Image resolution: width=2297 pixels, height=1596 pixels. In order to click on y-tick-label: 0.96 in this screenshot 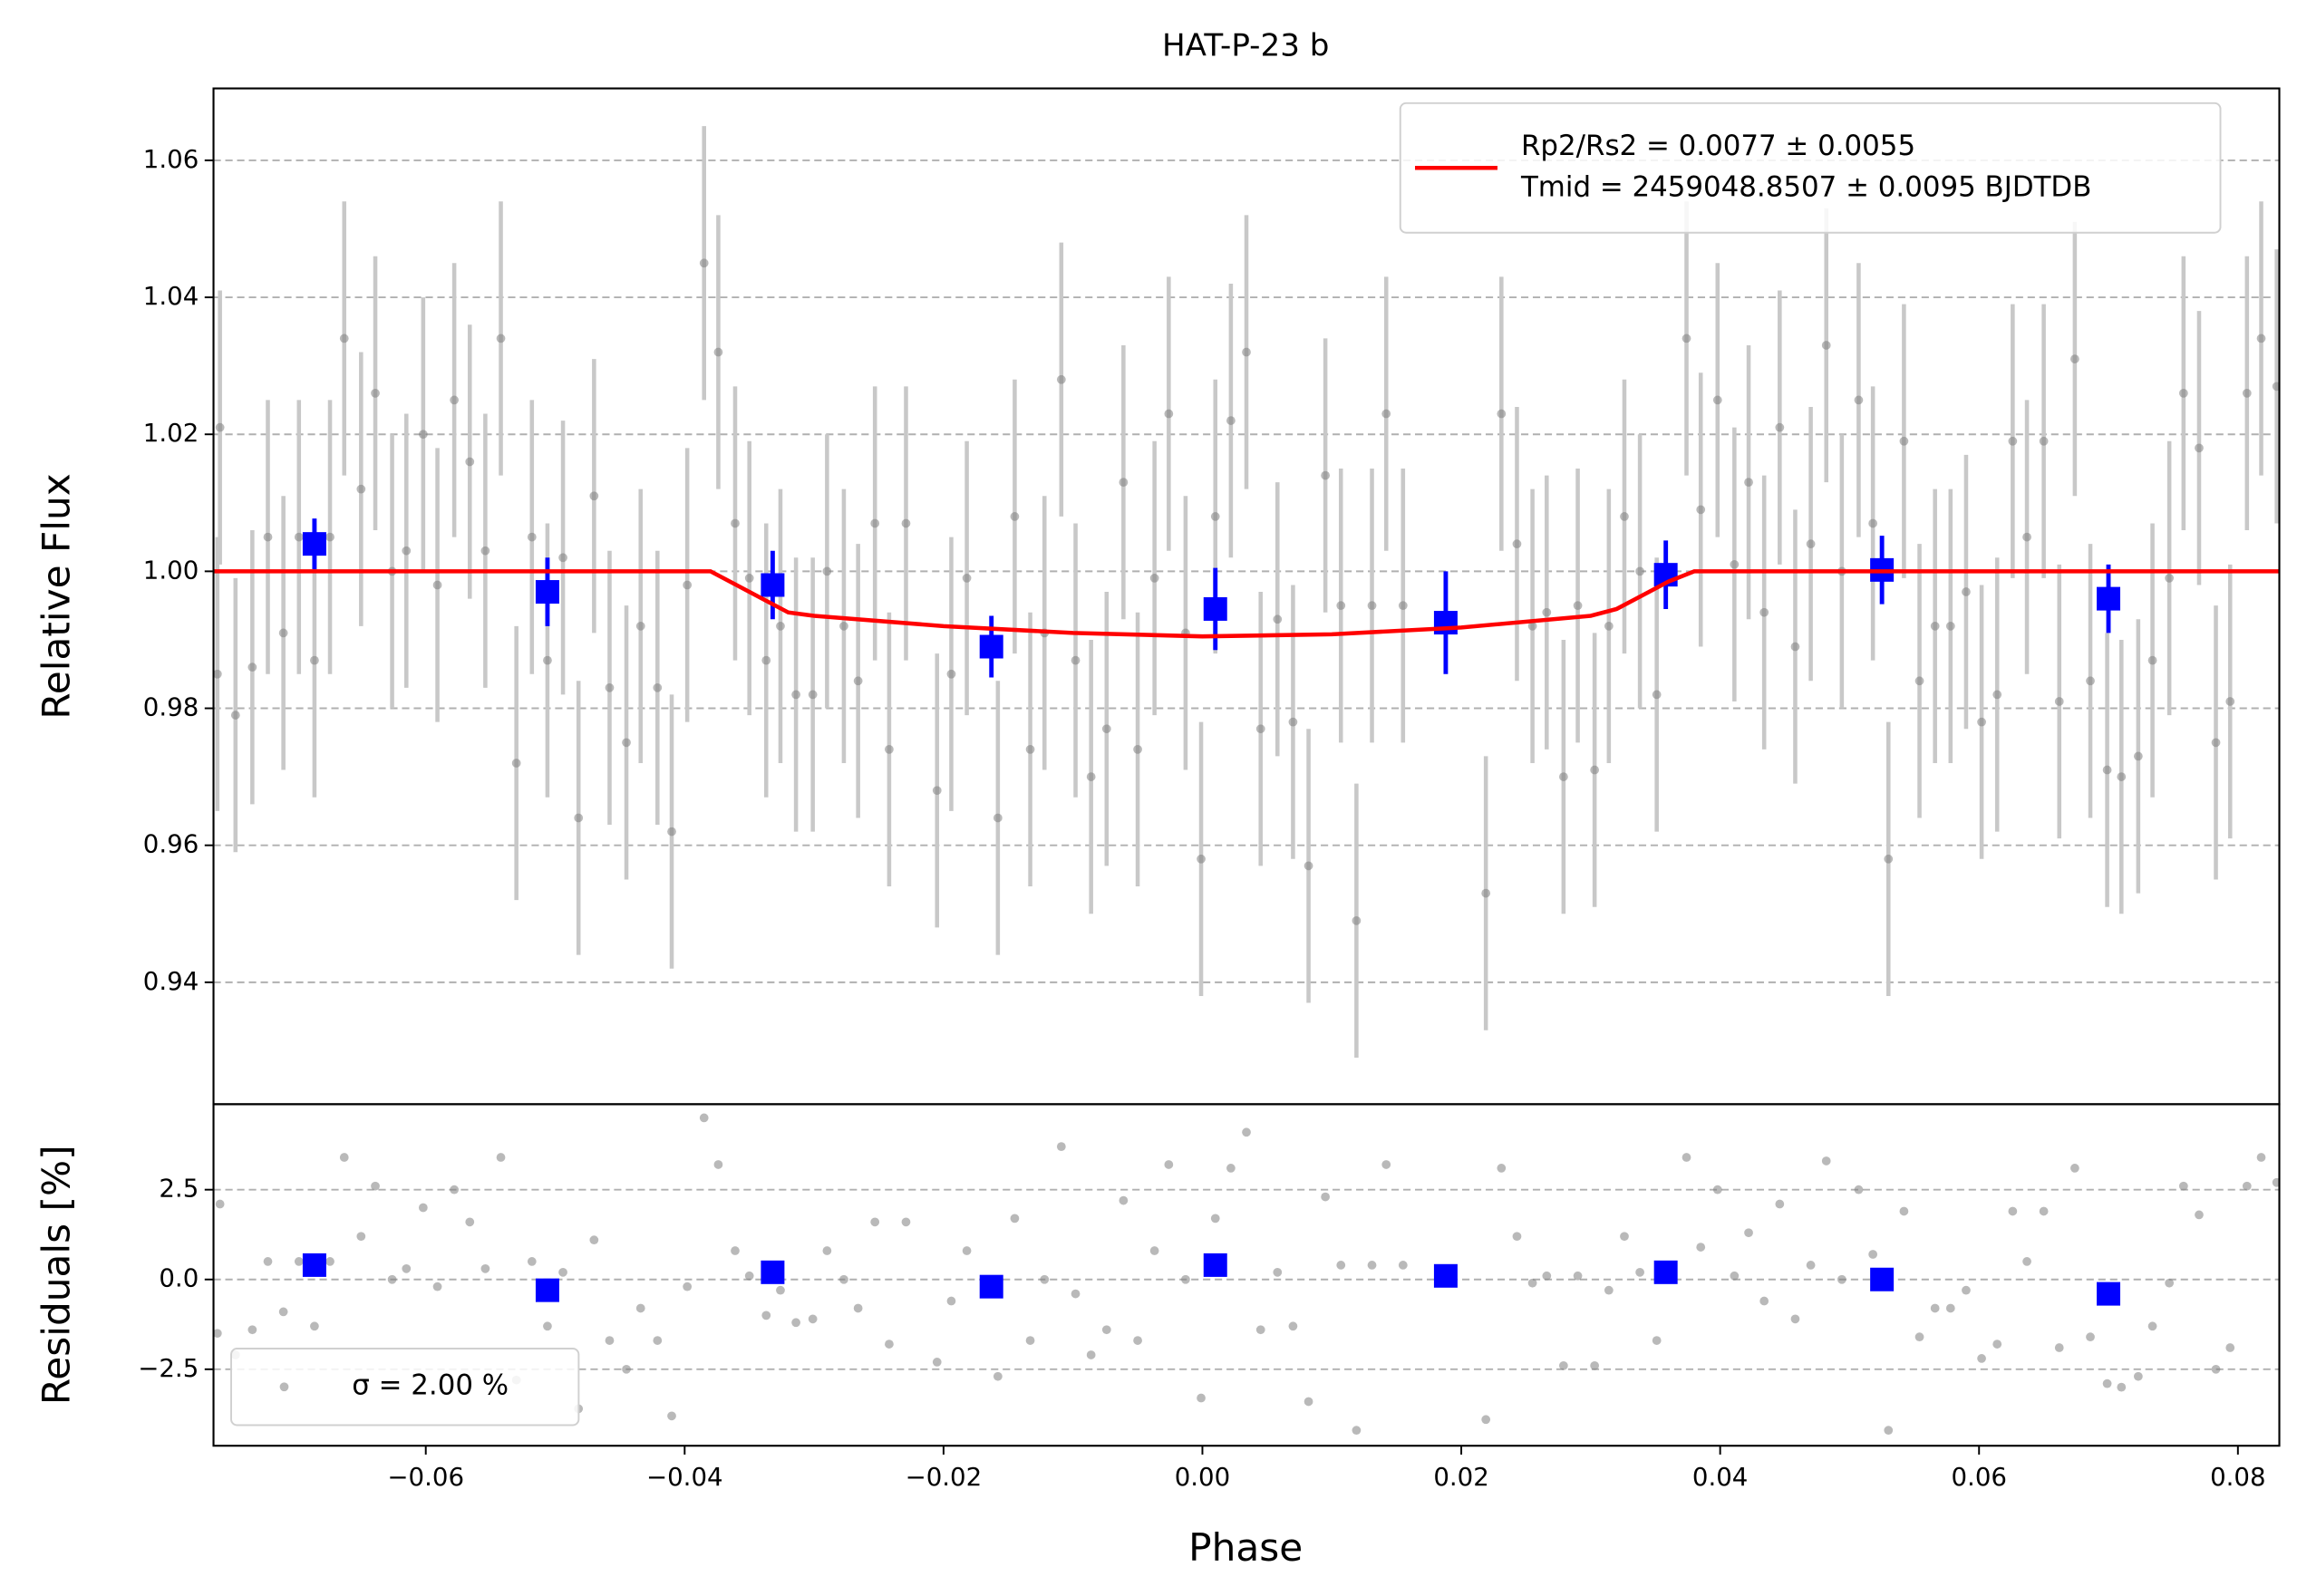, I will do `click(171, 844)`.